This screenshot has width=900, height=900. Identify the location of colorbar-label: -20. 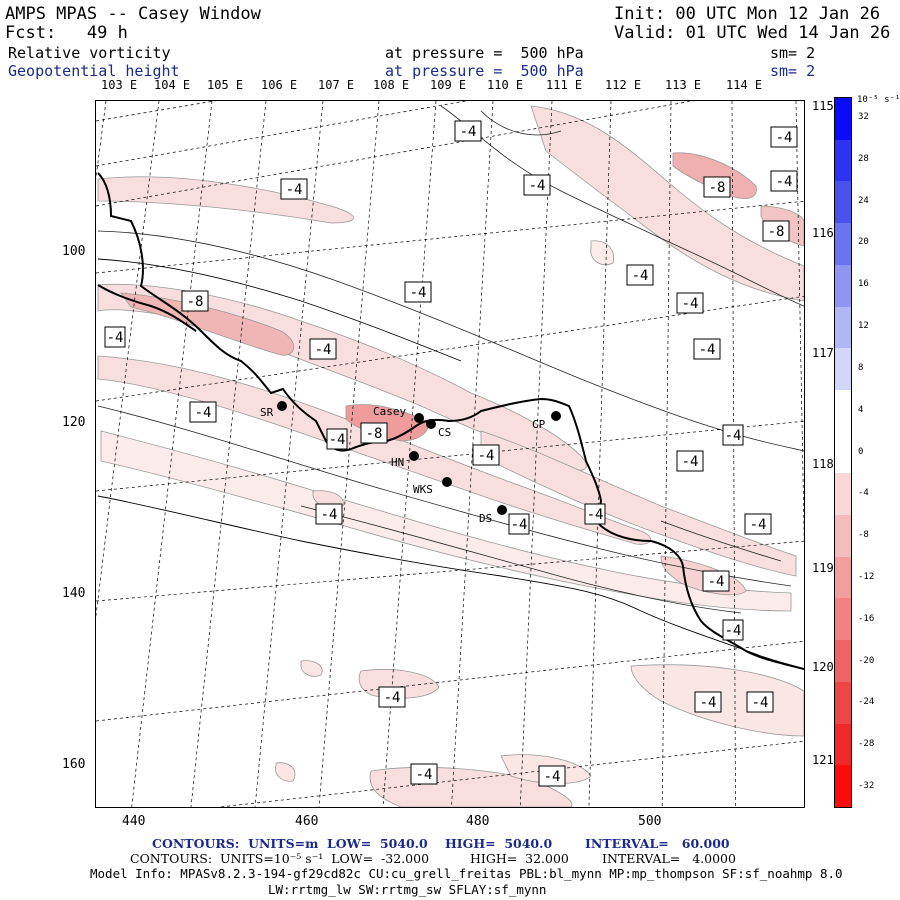
(866, 660).